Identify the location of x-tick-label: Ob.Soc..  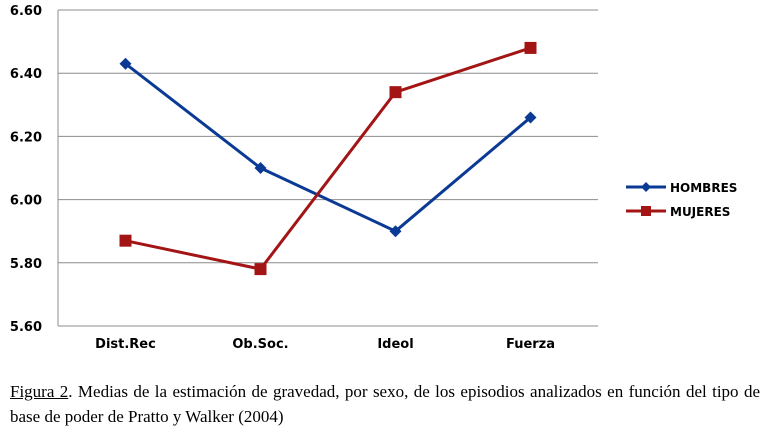
(260, 344).